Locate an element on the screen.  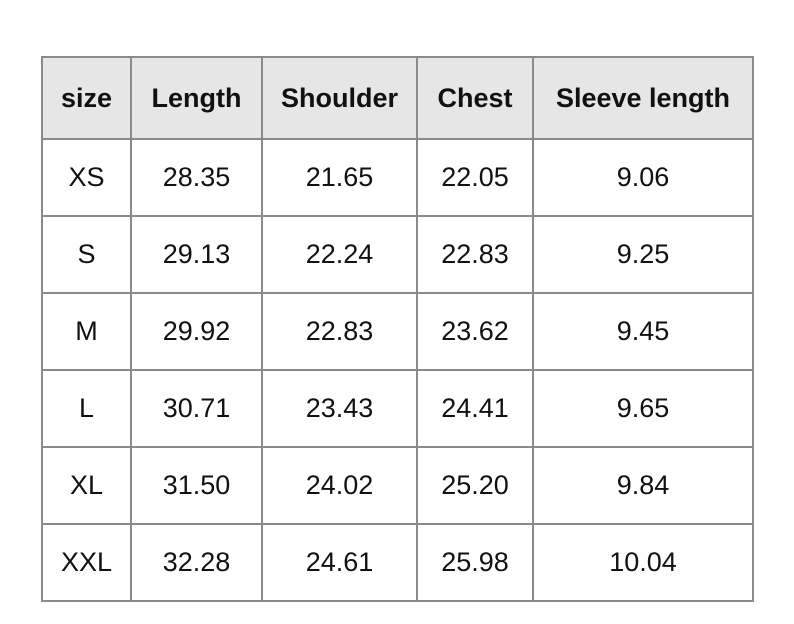
cell-sleeve-length: 9.84 is located at coordinates (643, 485).